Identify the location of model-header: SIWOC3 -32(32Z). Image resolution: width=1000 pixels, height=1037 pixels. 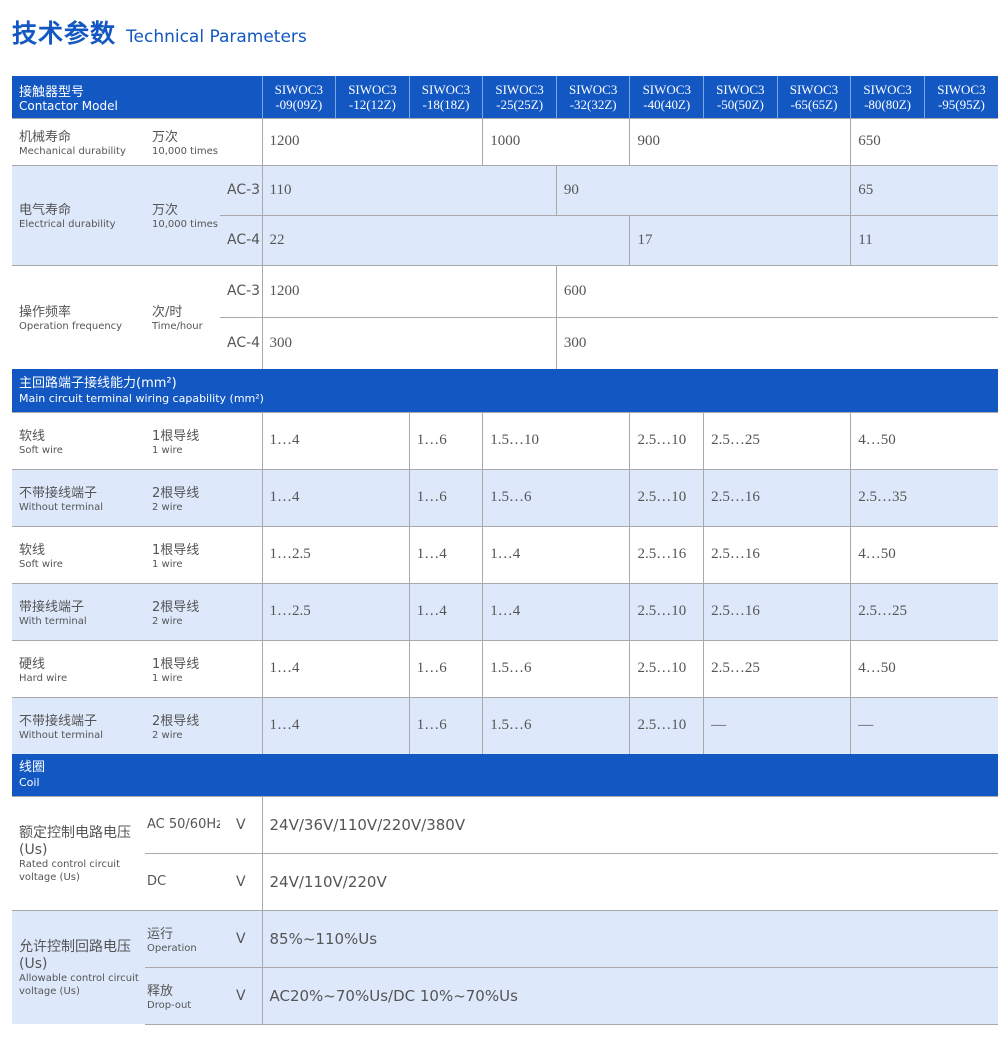
(592, 97).